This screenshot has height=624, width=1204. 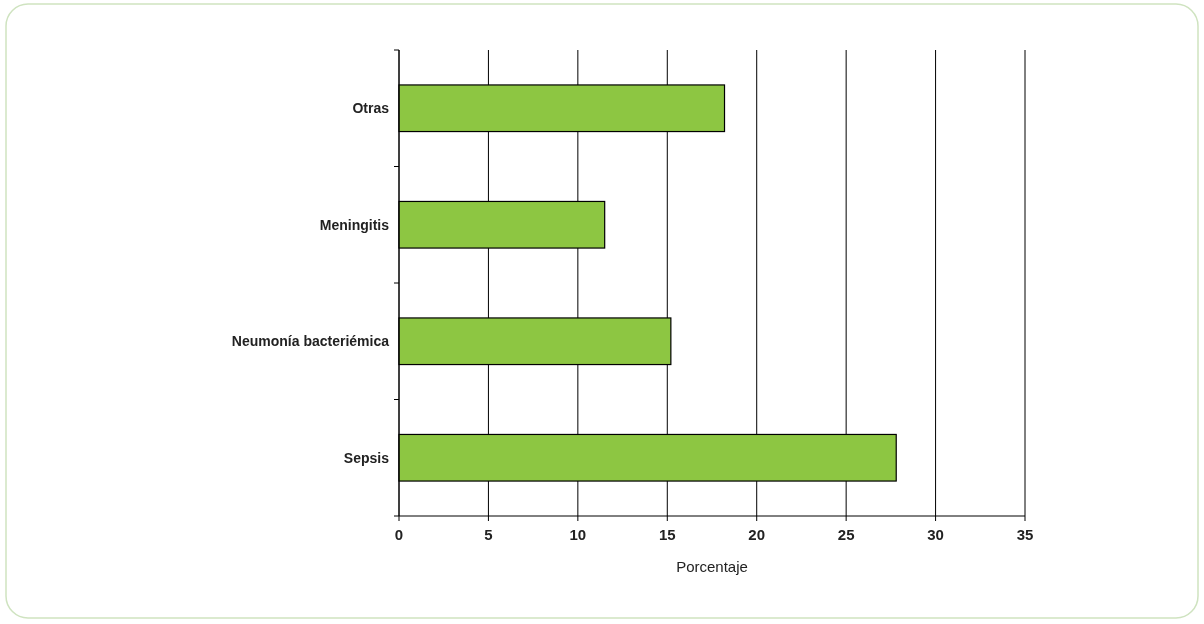 What do you see at coordinates (371, 108) in the screenshot?
I see `y-tick-label: Otras` at bounding box center [371, 108].